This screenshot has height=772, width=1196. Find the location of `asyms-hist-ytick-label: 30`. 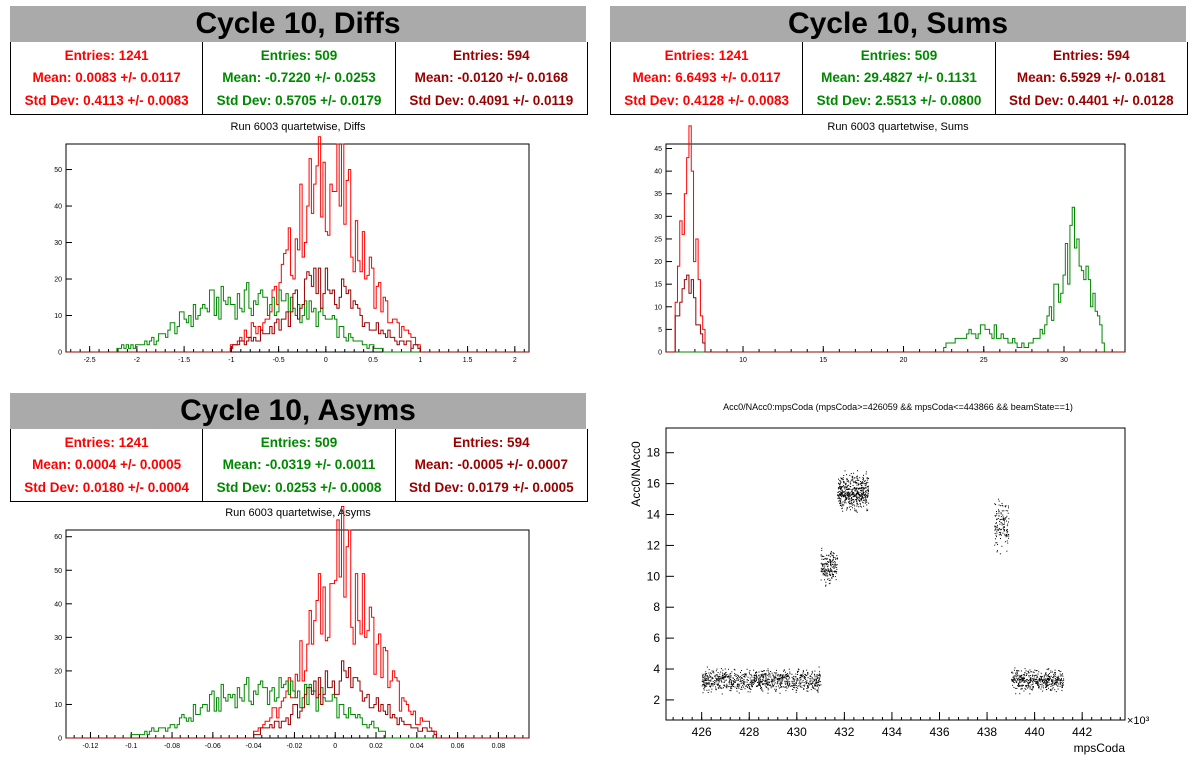

asyms-hist-ytick-label: 30 is located at coordinates (58, 638).